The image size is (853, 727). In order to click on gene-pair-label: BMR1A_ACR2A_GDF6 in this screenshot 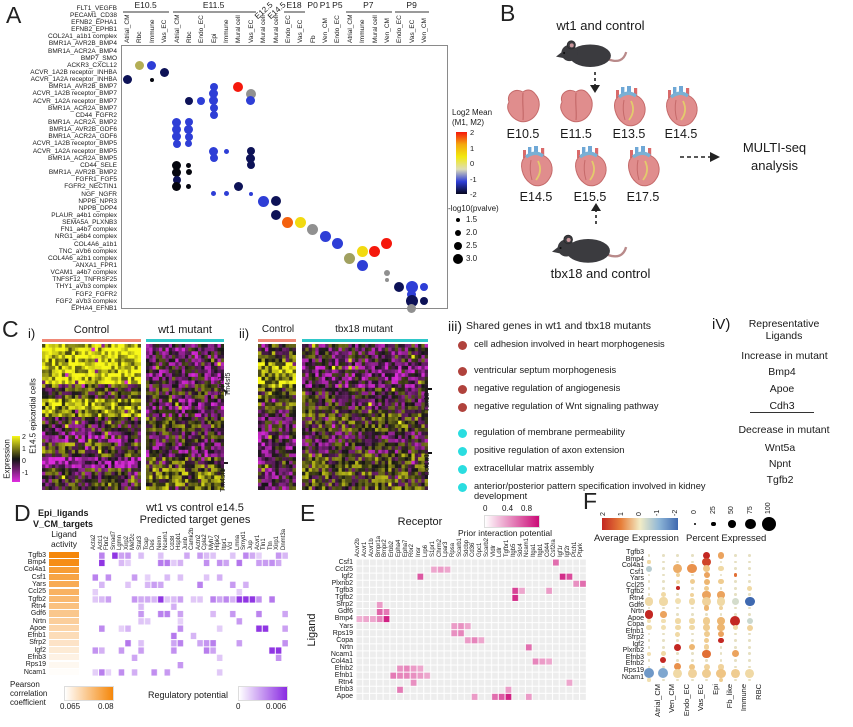, I will do `click(82, 137)`.